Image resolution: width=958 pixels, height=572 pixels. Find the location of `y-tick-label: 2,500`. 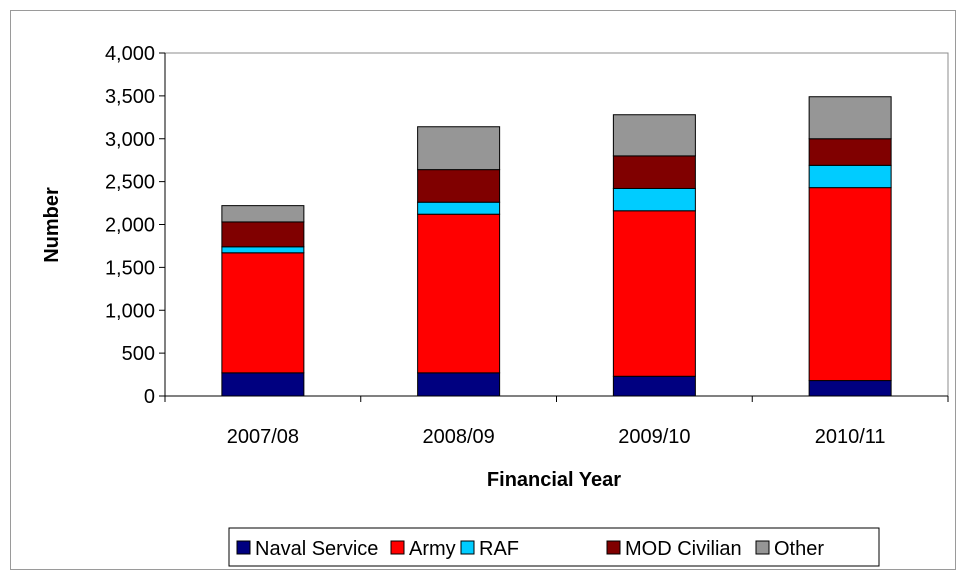

y-tick-label: 2,500 is located at coordinates (130, 183).